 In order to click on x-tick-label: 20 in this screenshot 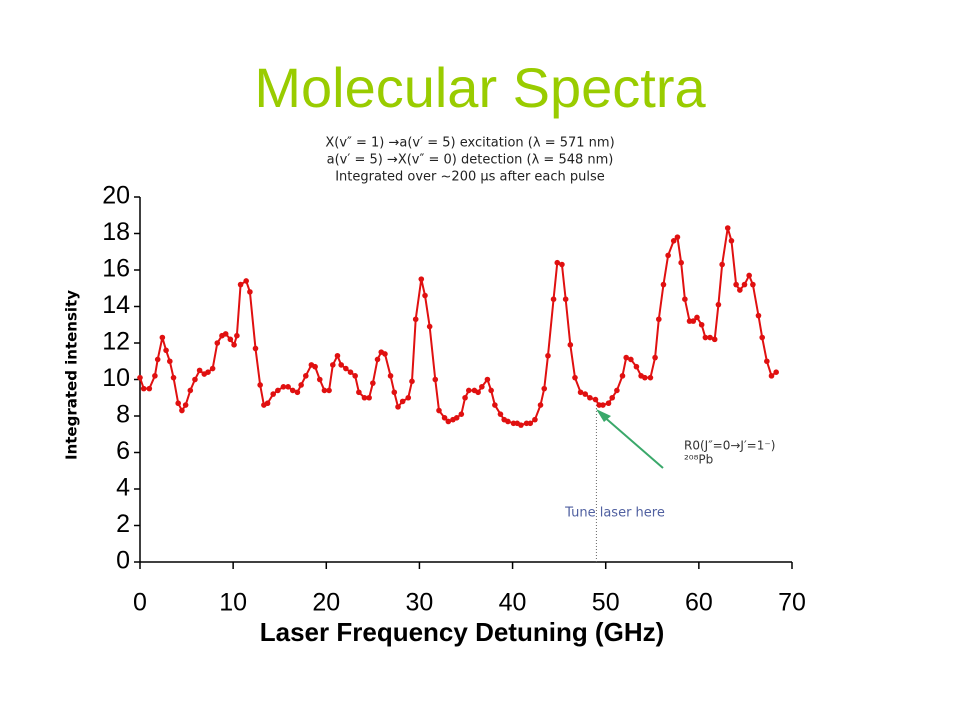, I will do `click(326, 603)`.